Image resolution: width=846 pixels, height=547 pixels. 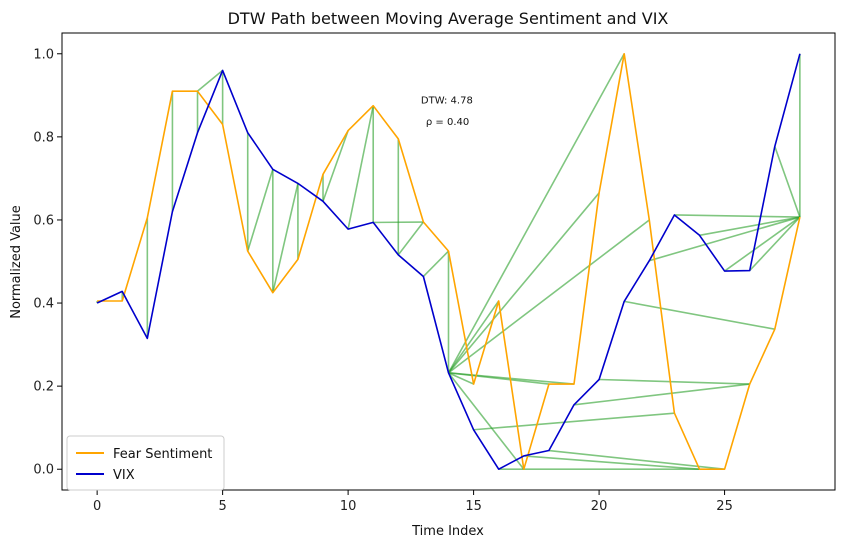 I want to click on legend-box, so click(x=145, y=463).